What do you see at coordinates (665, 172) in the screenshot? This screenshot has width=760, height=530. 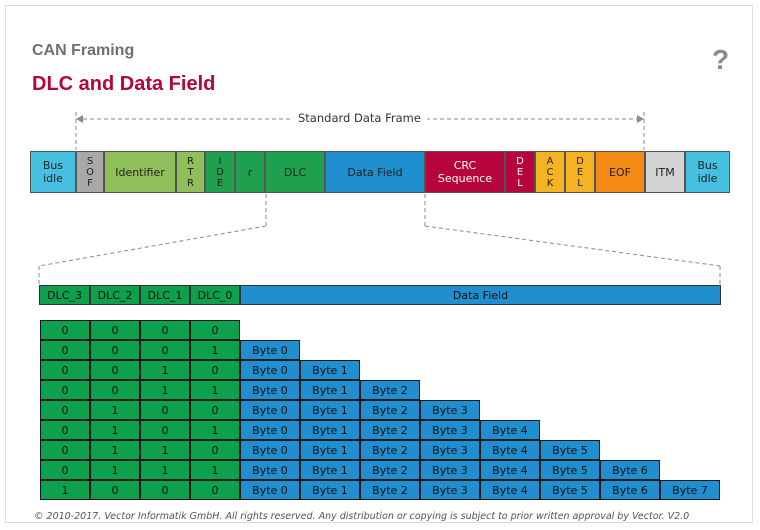 I see `segment-itm: ITM` at bounding box center [665, 172].